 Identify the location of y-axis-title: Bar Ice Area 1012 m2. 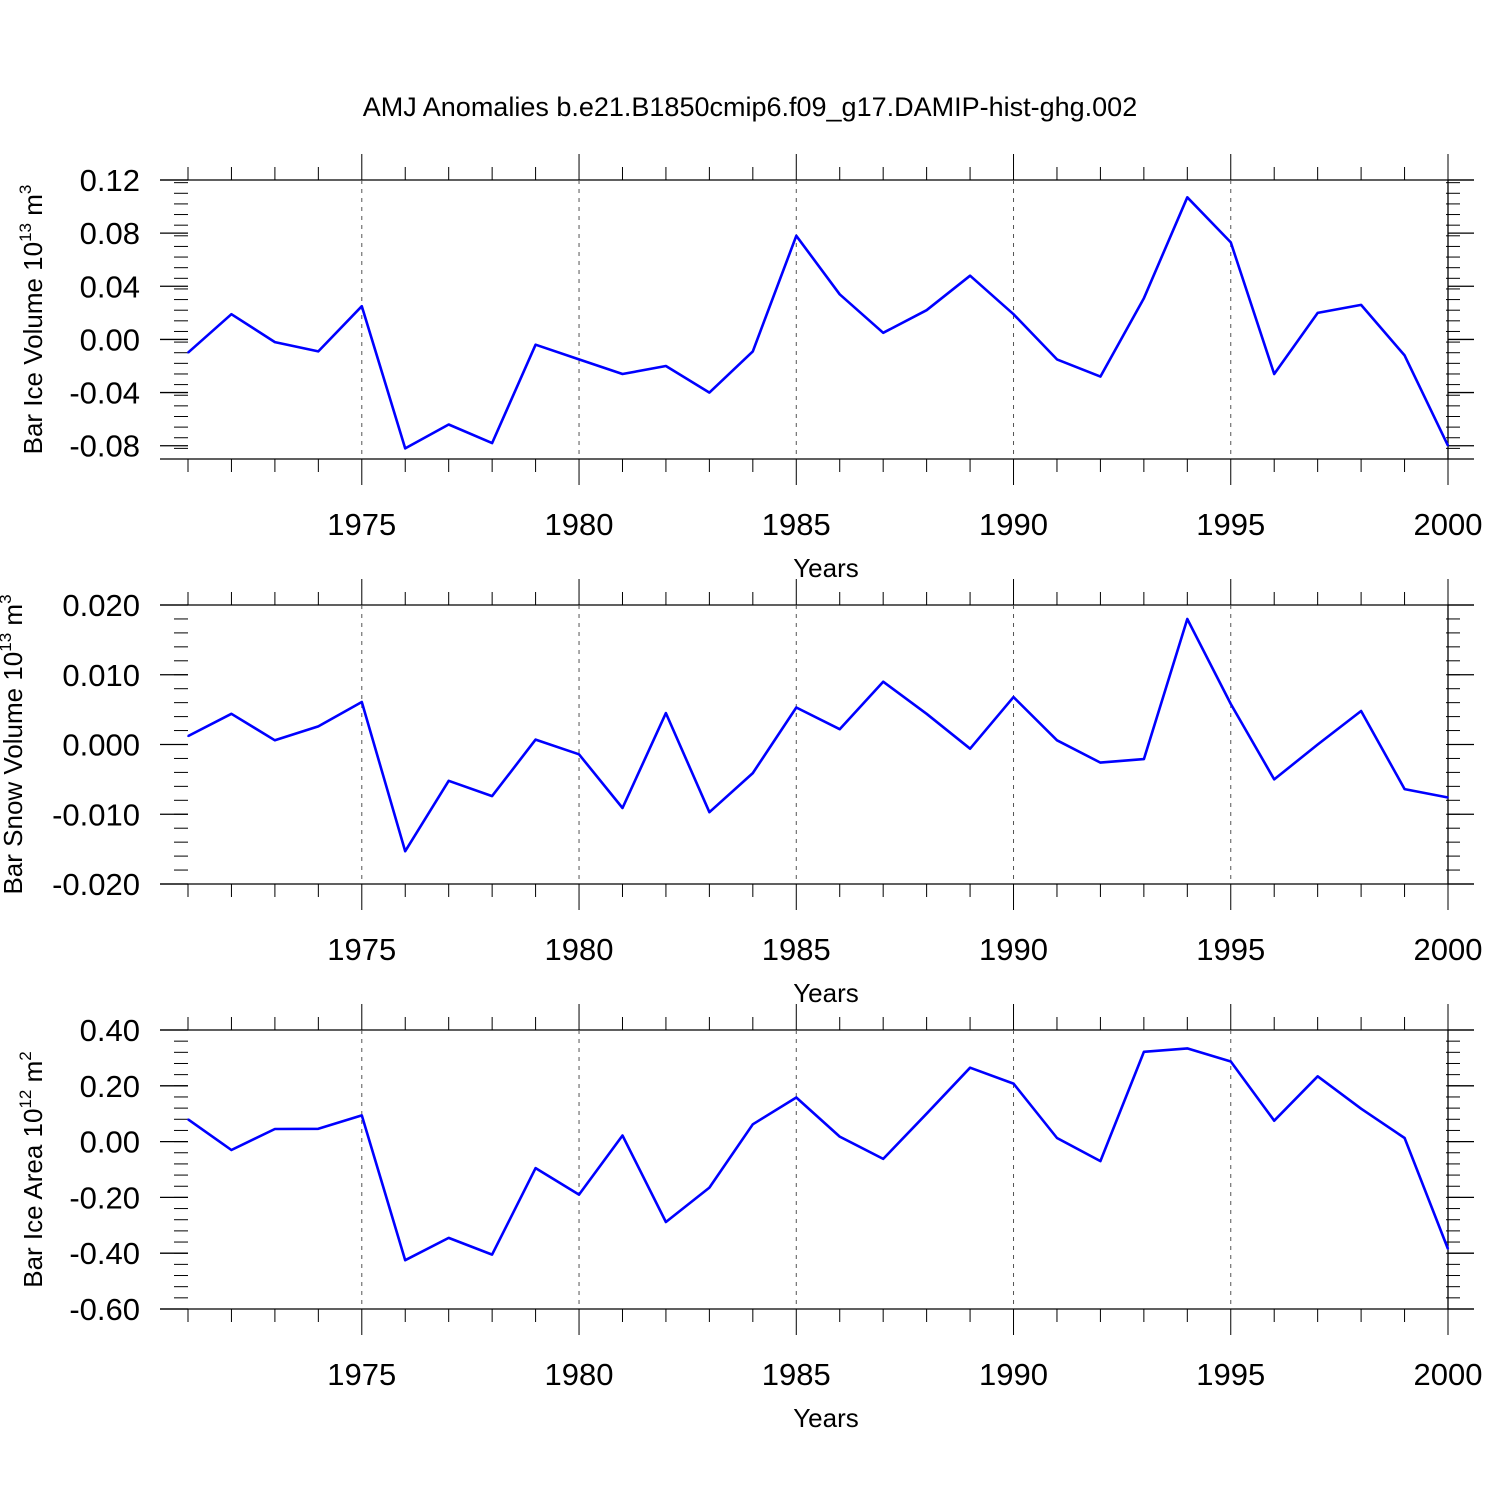
(32, 1169).